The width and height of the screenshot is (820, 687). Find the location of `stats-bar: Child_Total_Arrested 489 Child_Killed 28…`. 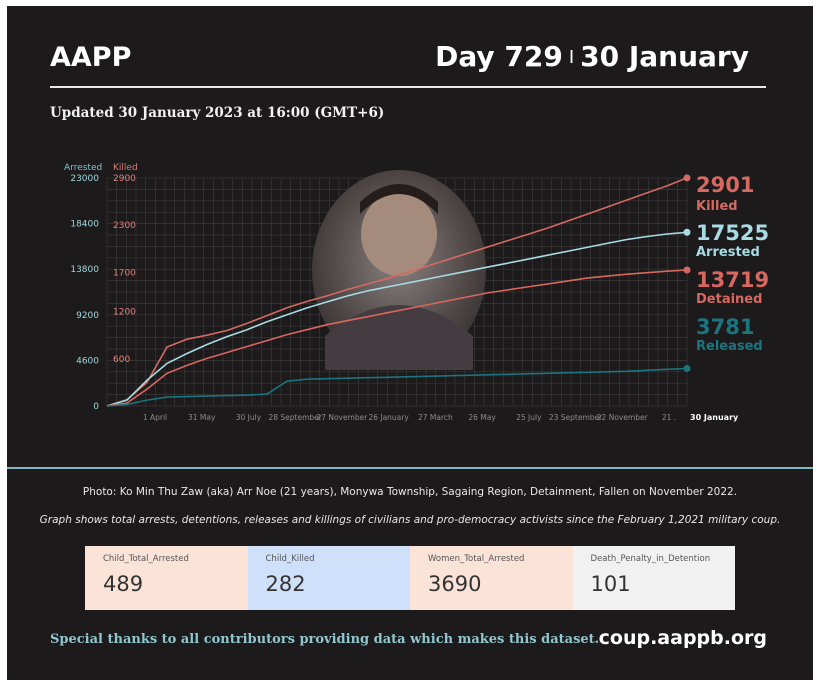

stats-bar: Child_Total_Arrested 489 Child_Killed 28… is located at coordinates (410, 578).